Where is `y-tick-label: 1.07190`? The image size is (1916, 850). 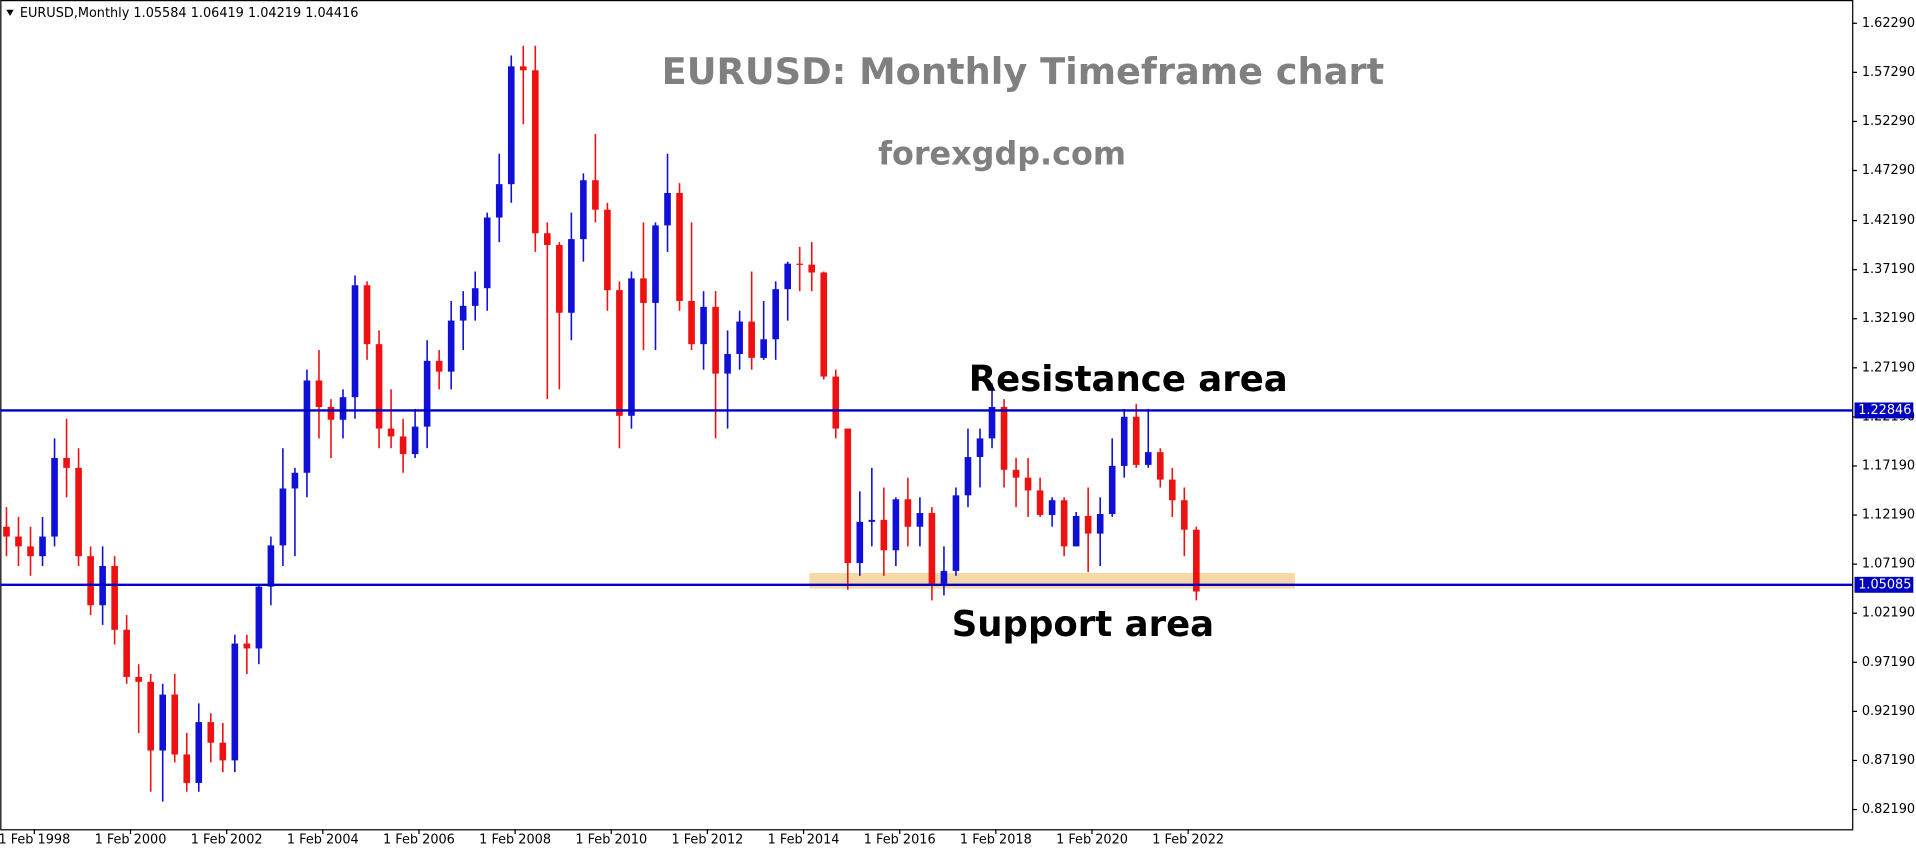 y-tick-label: 1.07190 is located at coordinates (1888, 564).